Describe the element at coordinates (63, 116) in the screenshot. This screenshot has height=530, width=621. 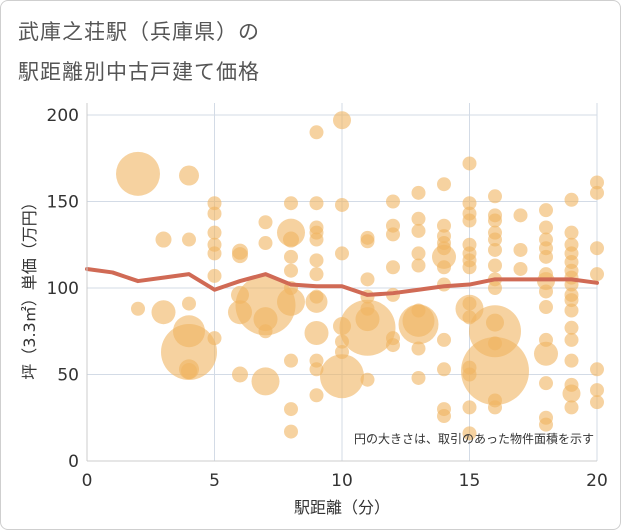
I see `y-tick-label-4: 200` at that location.